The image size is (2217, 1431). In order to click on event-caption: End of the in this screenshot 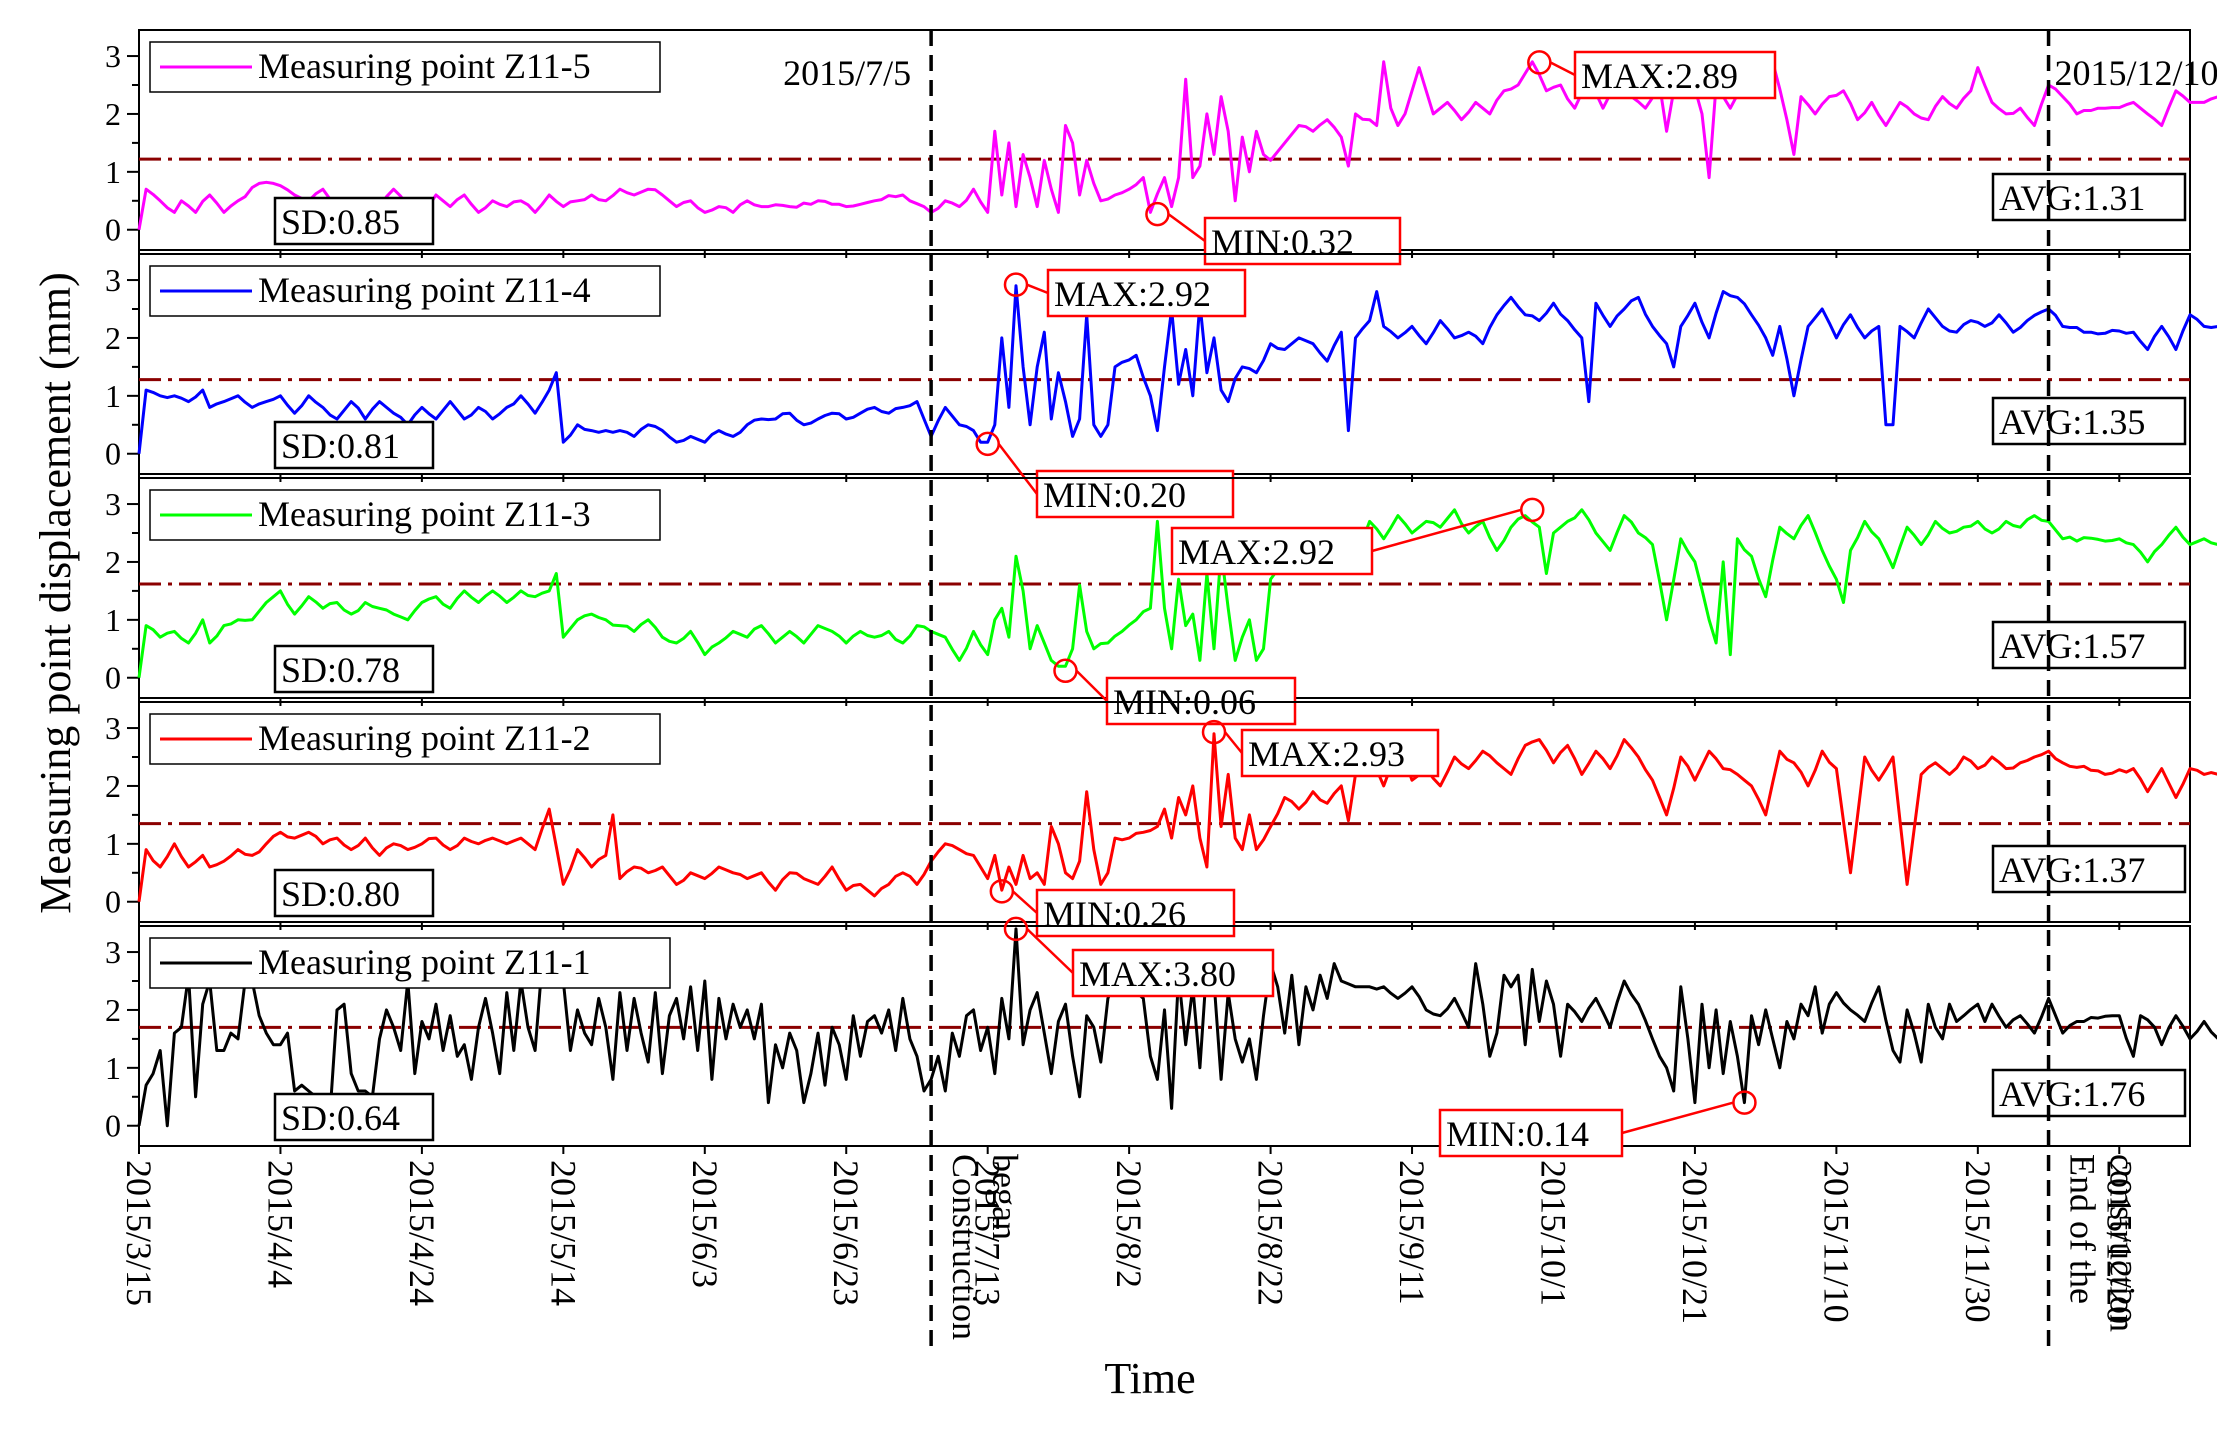, I will do `click(2083, 1229)`.